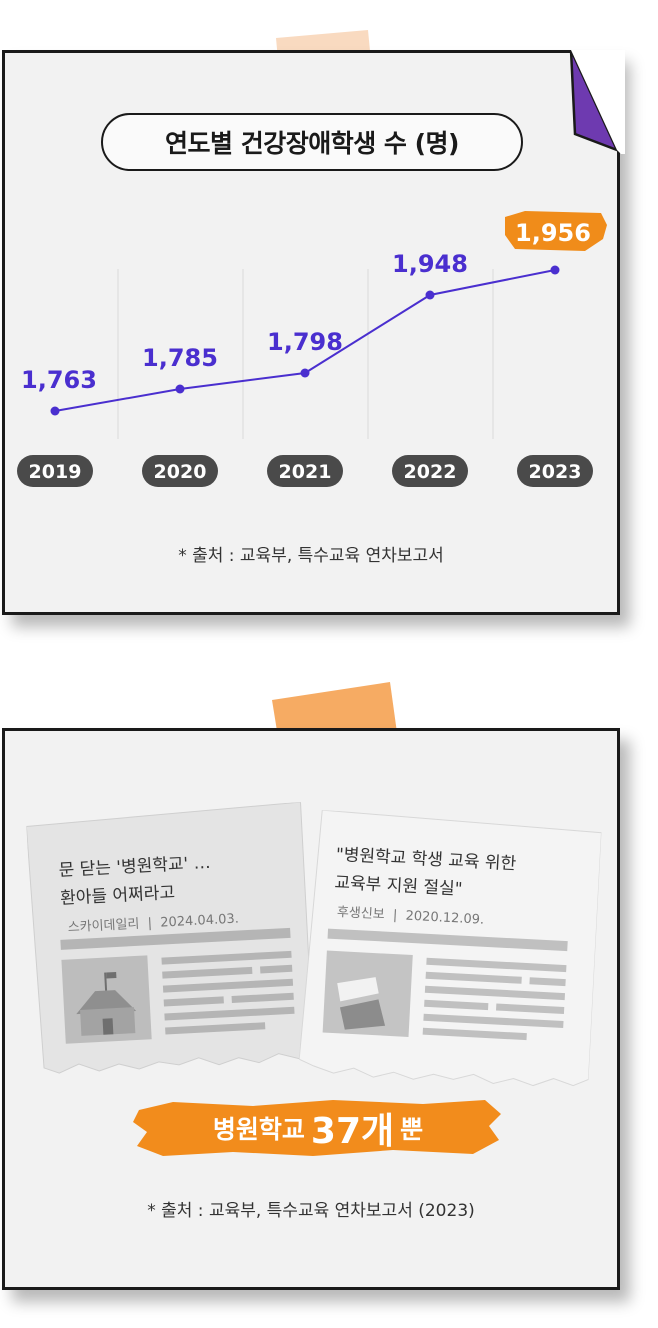 The width and height of the screenshot is (658, 1328). I want to click on x-tick-label: 2021, so click(305, 472).